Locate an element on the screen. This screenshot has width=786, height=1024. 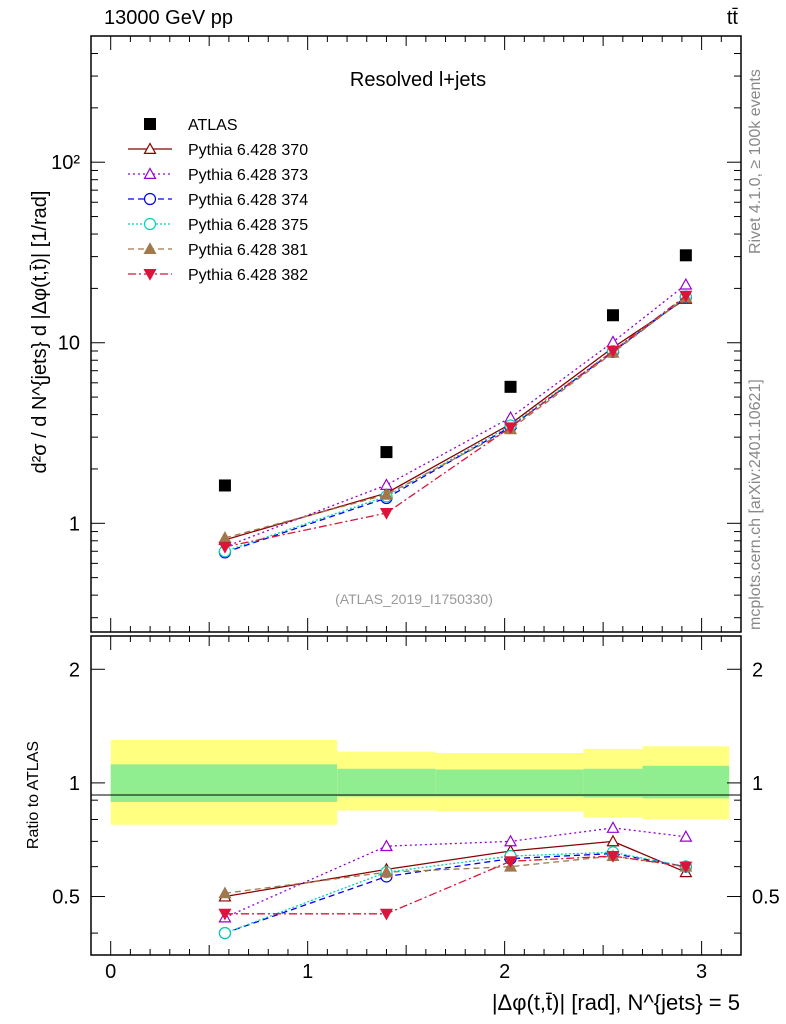
ratio-uncertainty-band is located at coordinates (420, 782).